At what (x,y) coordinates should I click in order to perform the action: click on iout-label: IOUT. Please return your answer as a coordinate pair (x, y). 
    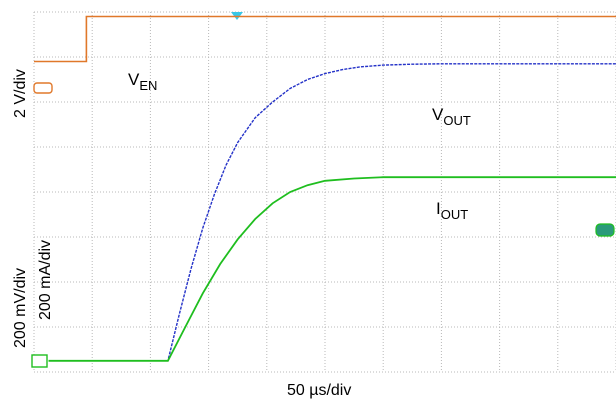
    Looking at the image, I should click on (452, 210).